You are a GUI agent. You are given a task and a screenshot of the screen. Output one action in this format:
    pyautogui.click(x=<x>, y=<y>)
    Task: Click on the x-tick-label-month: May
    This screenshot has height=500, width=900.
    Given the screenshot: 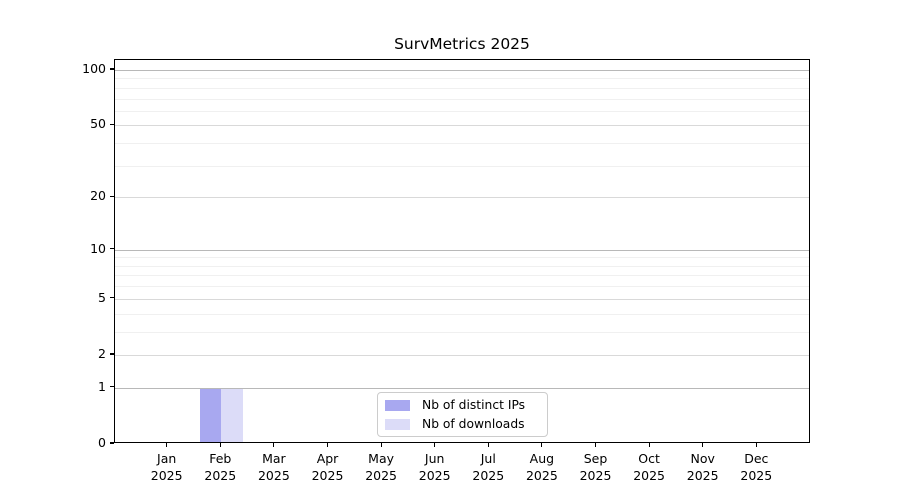 What is the action you would take?
    pyautogui.click(x=381, y=458)
    